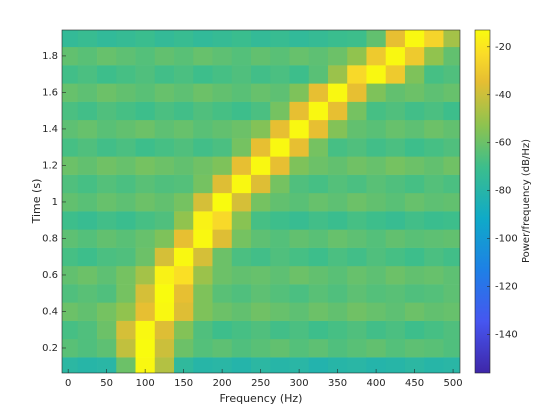 The height and width of the screenshot is (420, 560). Describe the element at coordinates (503, 191) in the screenshot. I see `colorbar-tick-label: -80` at that location.